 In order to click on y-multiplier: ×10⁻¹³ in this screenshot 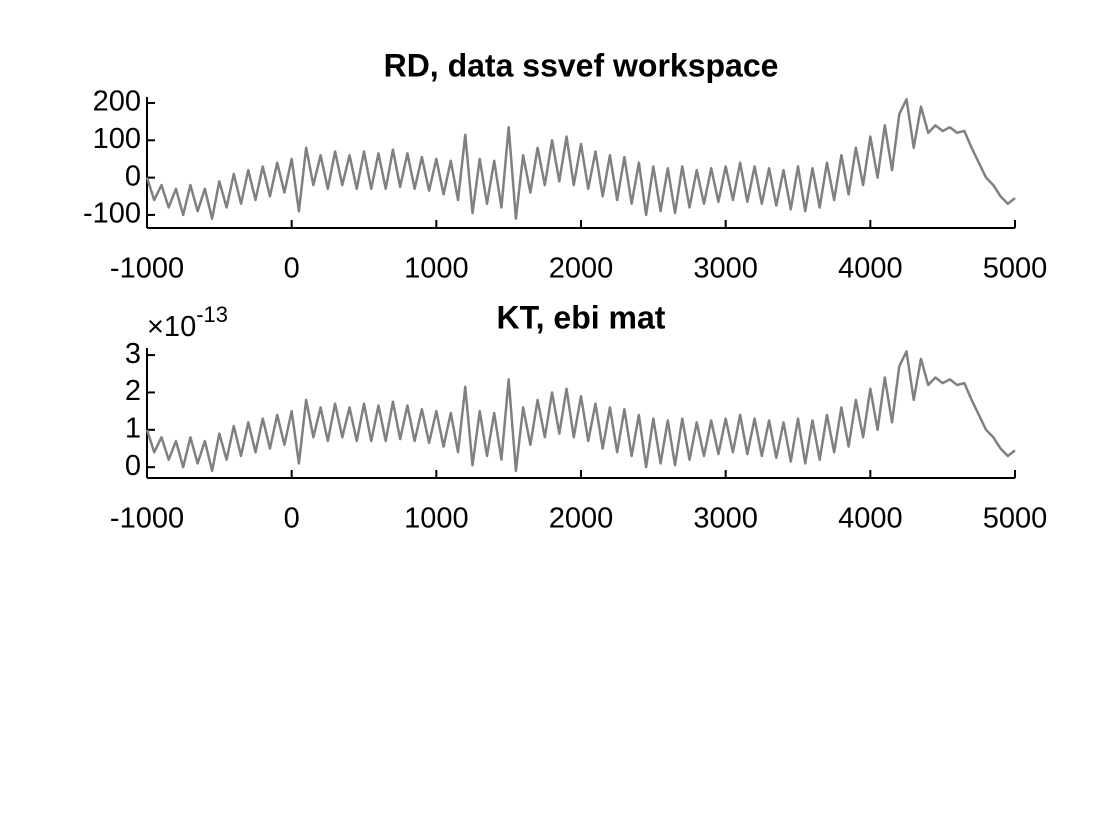, I will do `click(187, 322)`.